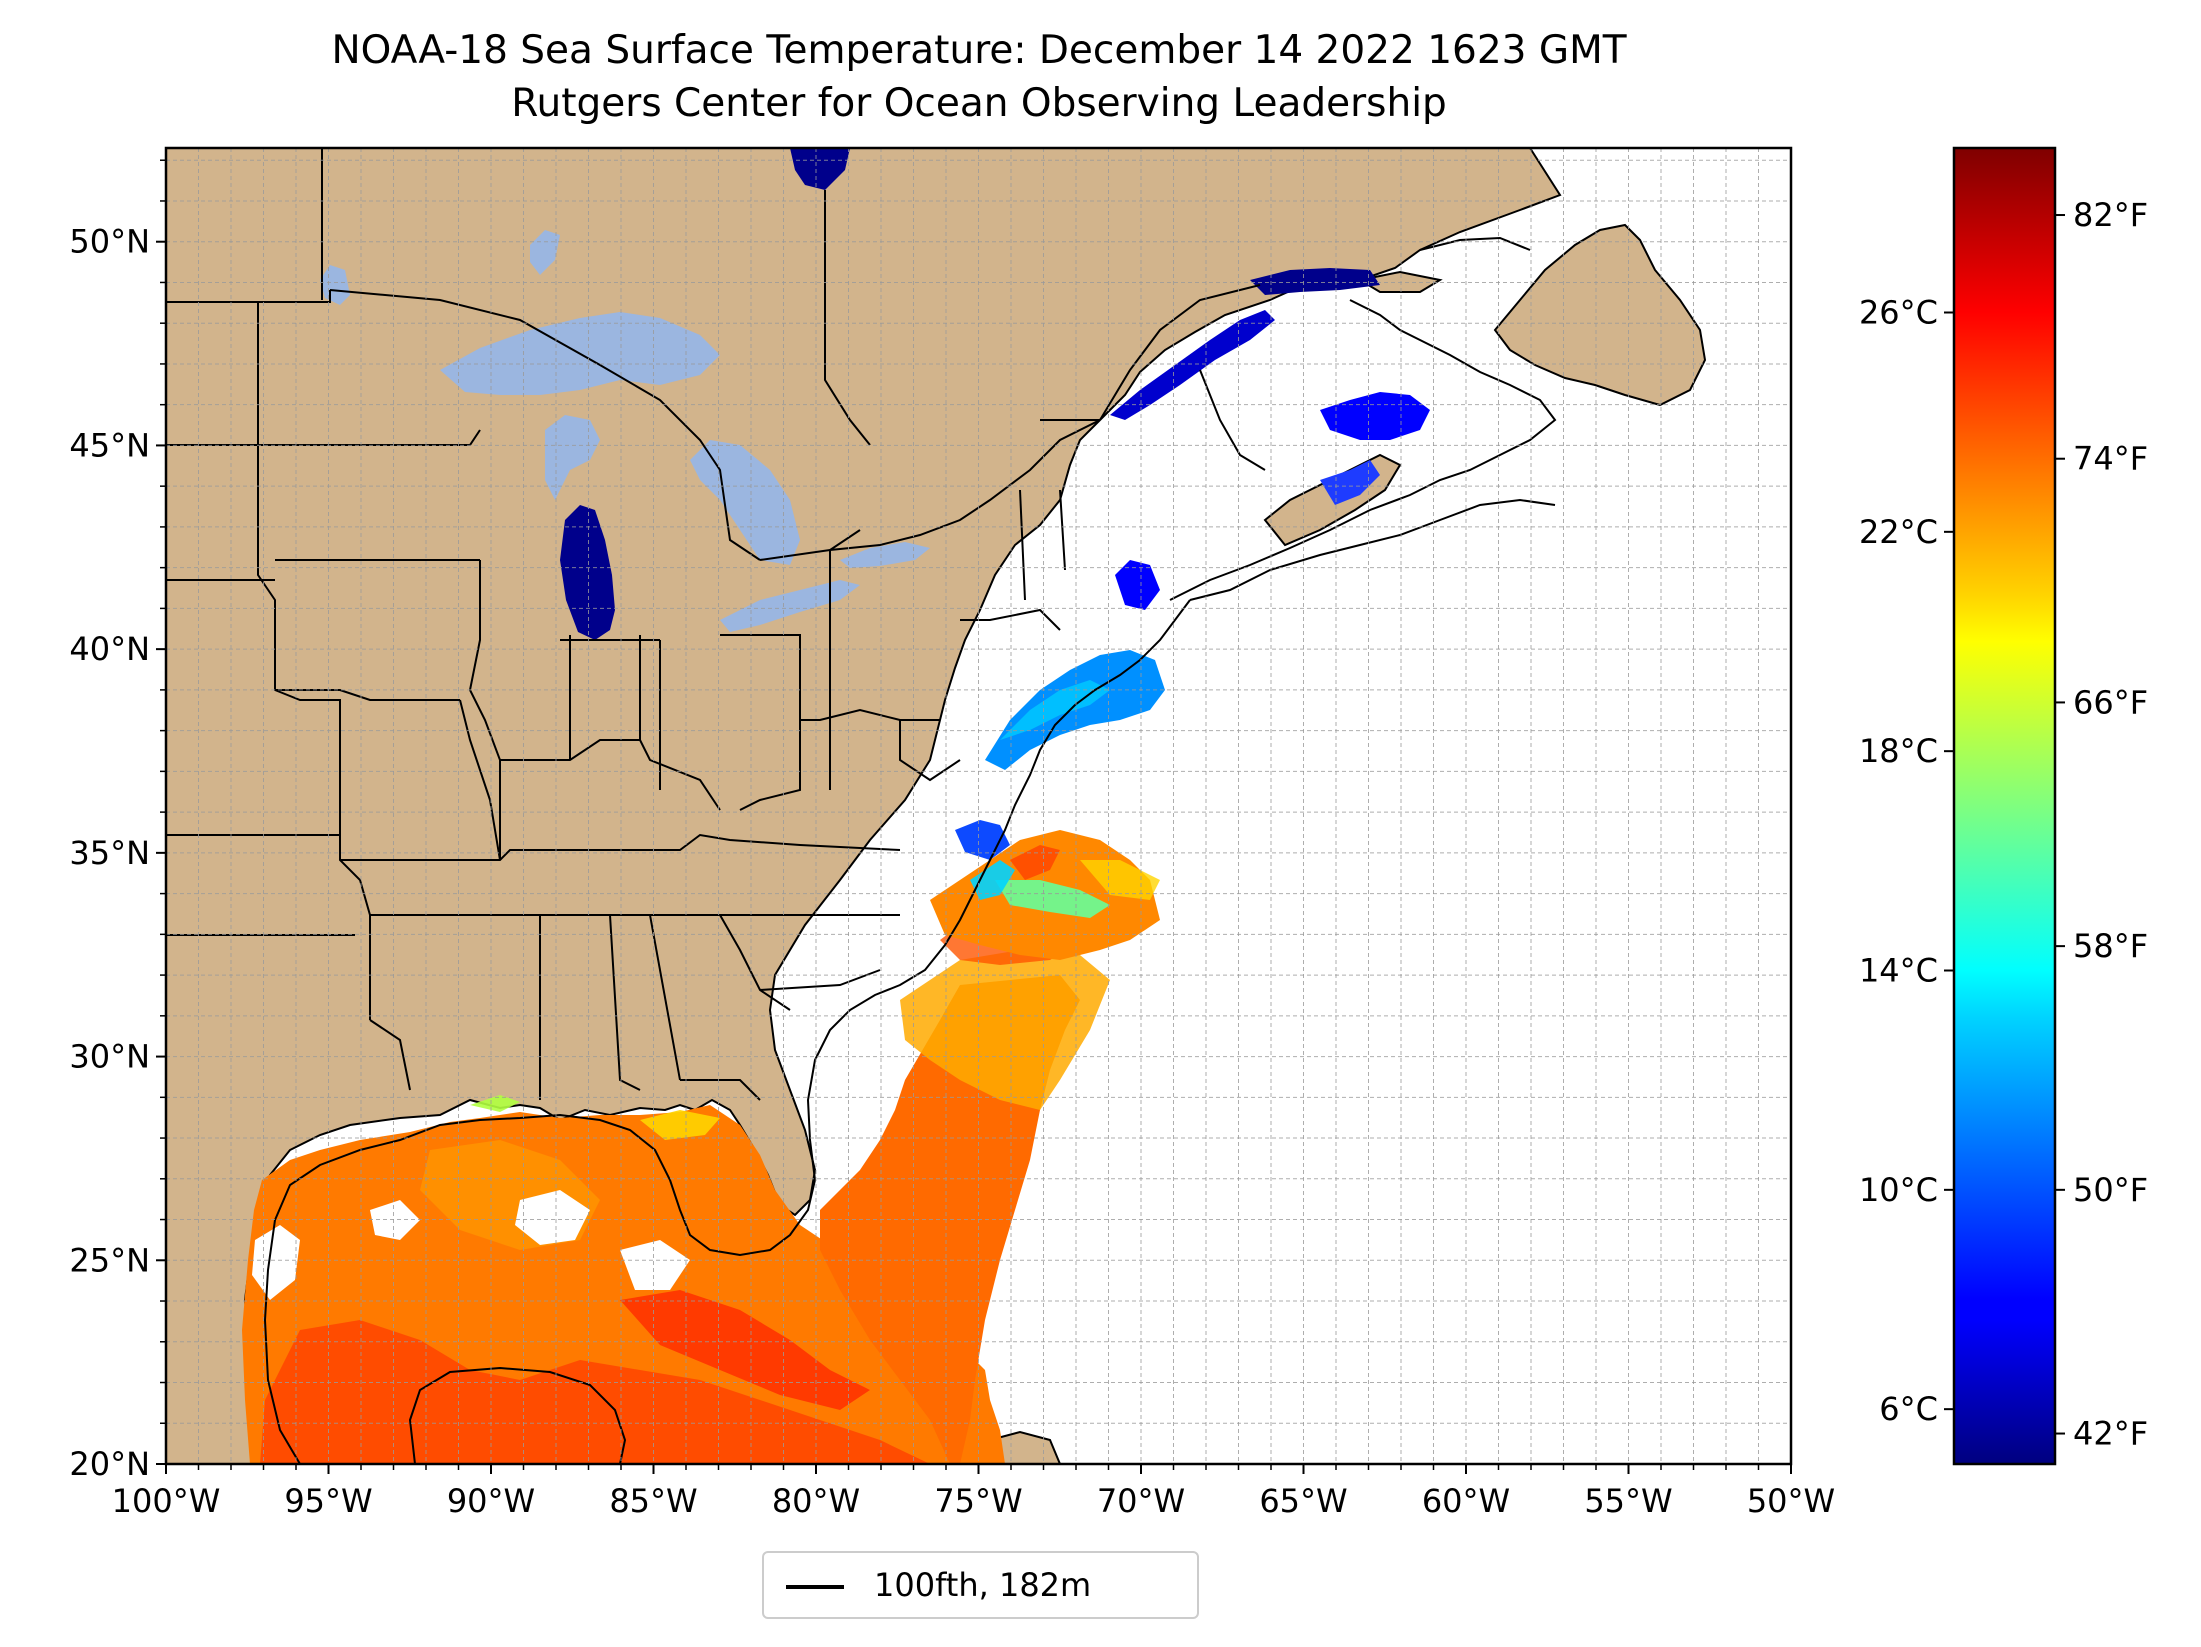  What do you see at coordinates (1898, 751) in the screenshot?
I see `colorbar-c-label: 18°C` at bounding box center [1898, 751].